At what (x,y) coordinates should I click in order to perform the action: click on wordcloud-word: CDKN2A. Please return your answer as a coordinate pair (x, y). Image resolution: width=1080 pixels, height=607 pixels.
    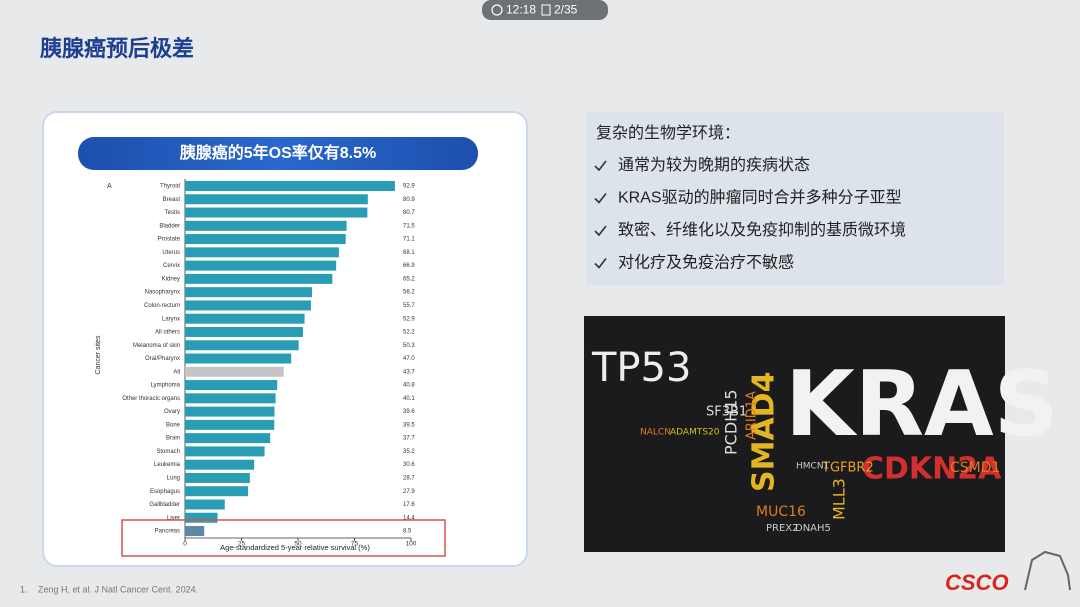
    Looking at the image, I should click on (932, 469).